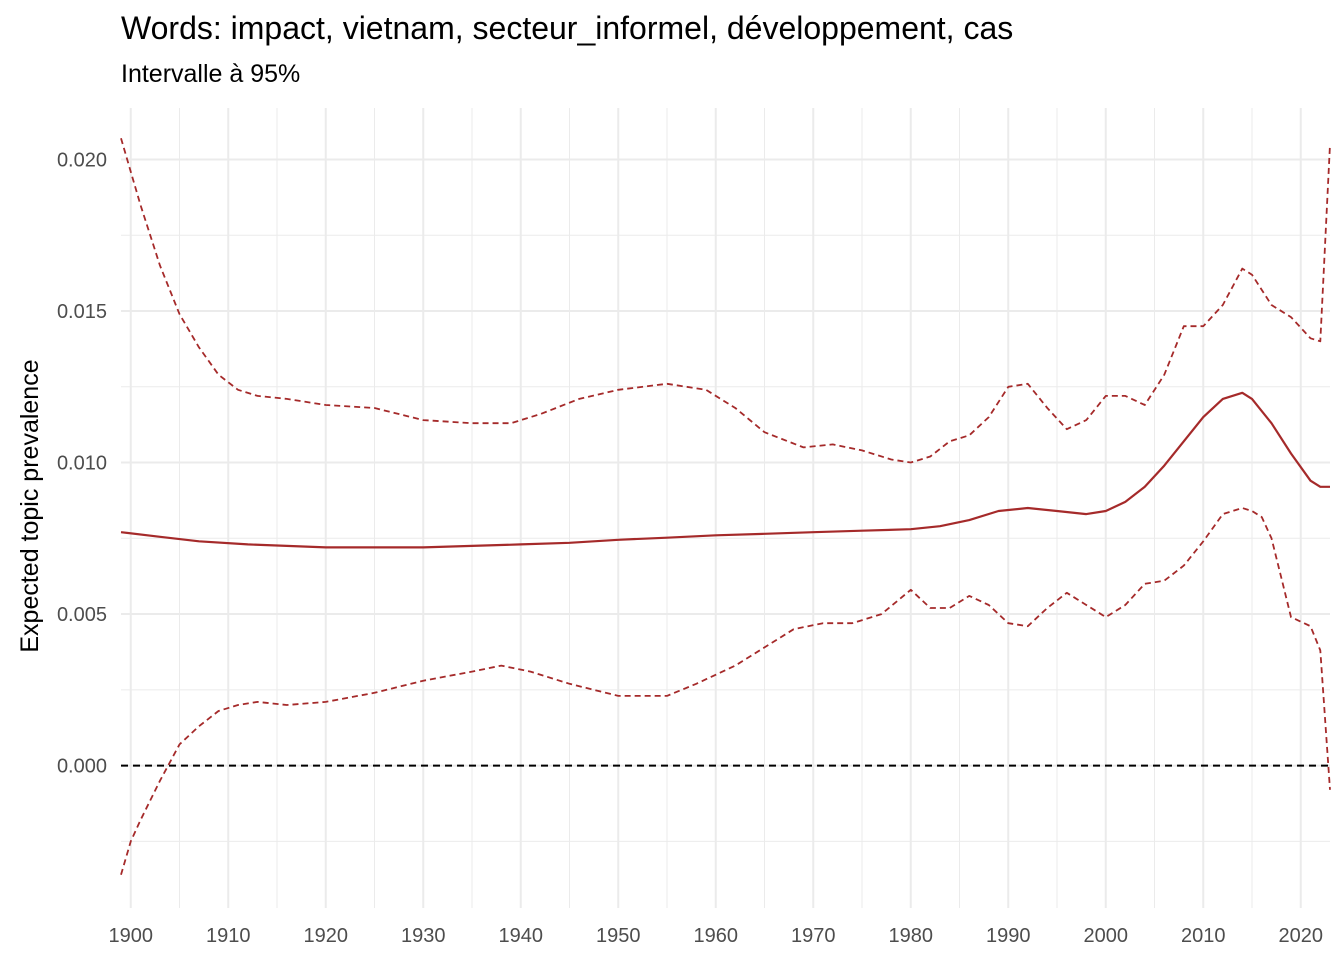 The height and width of the screenshot is (960, 1344). Describe the element at coordinates (618, 936) in the screenshot. I see `x-tick-label: 1950` at that location.